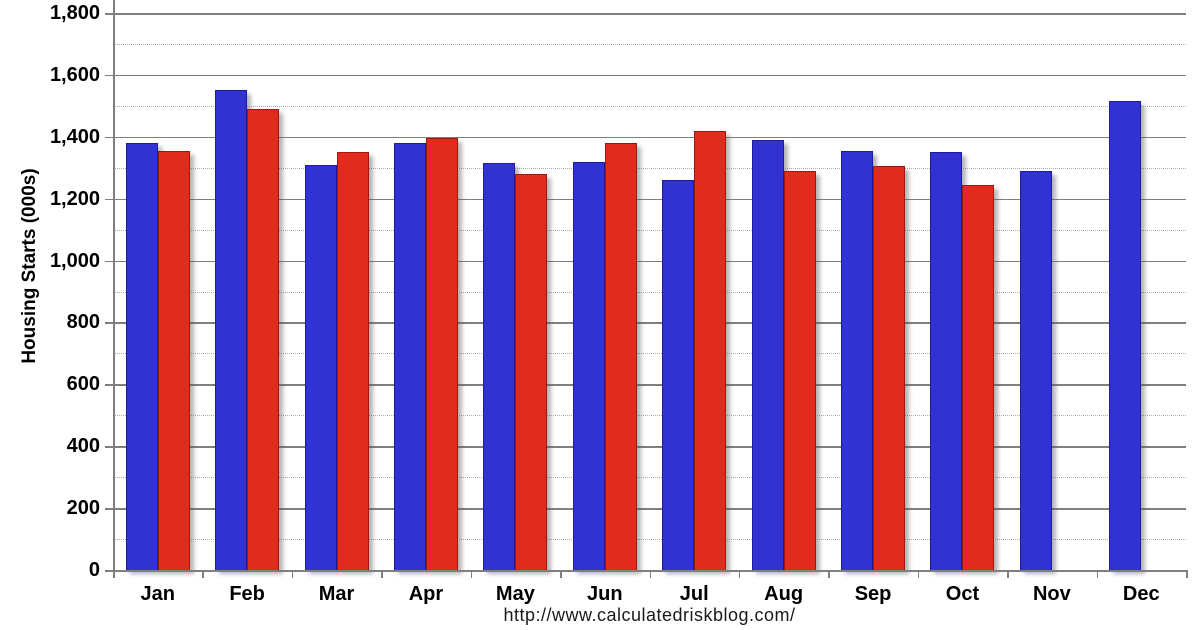  I want to click on bar-blue-series-oct, so click(946, 361).